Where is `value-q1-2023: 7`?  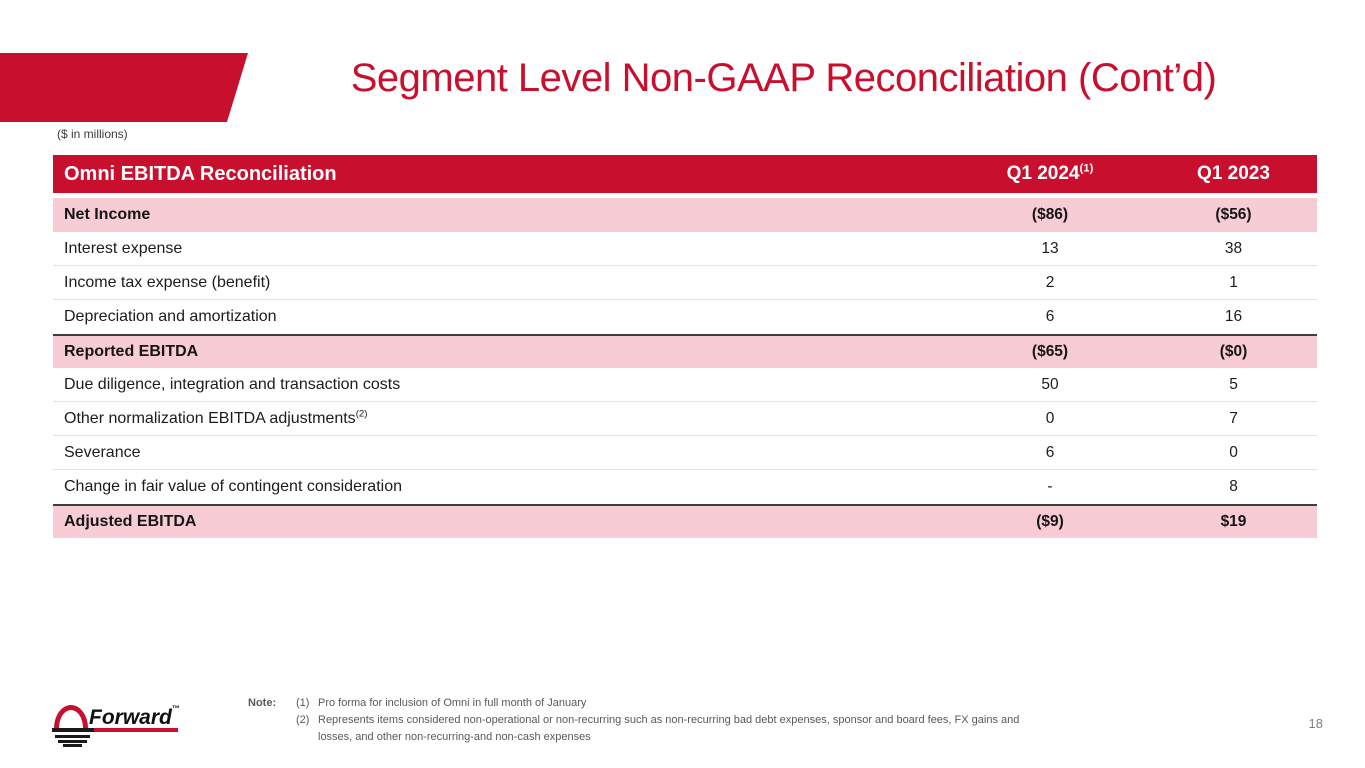 value-q1-2023: 7 is located at coordinates (1233, 418).